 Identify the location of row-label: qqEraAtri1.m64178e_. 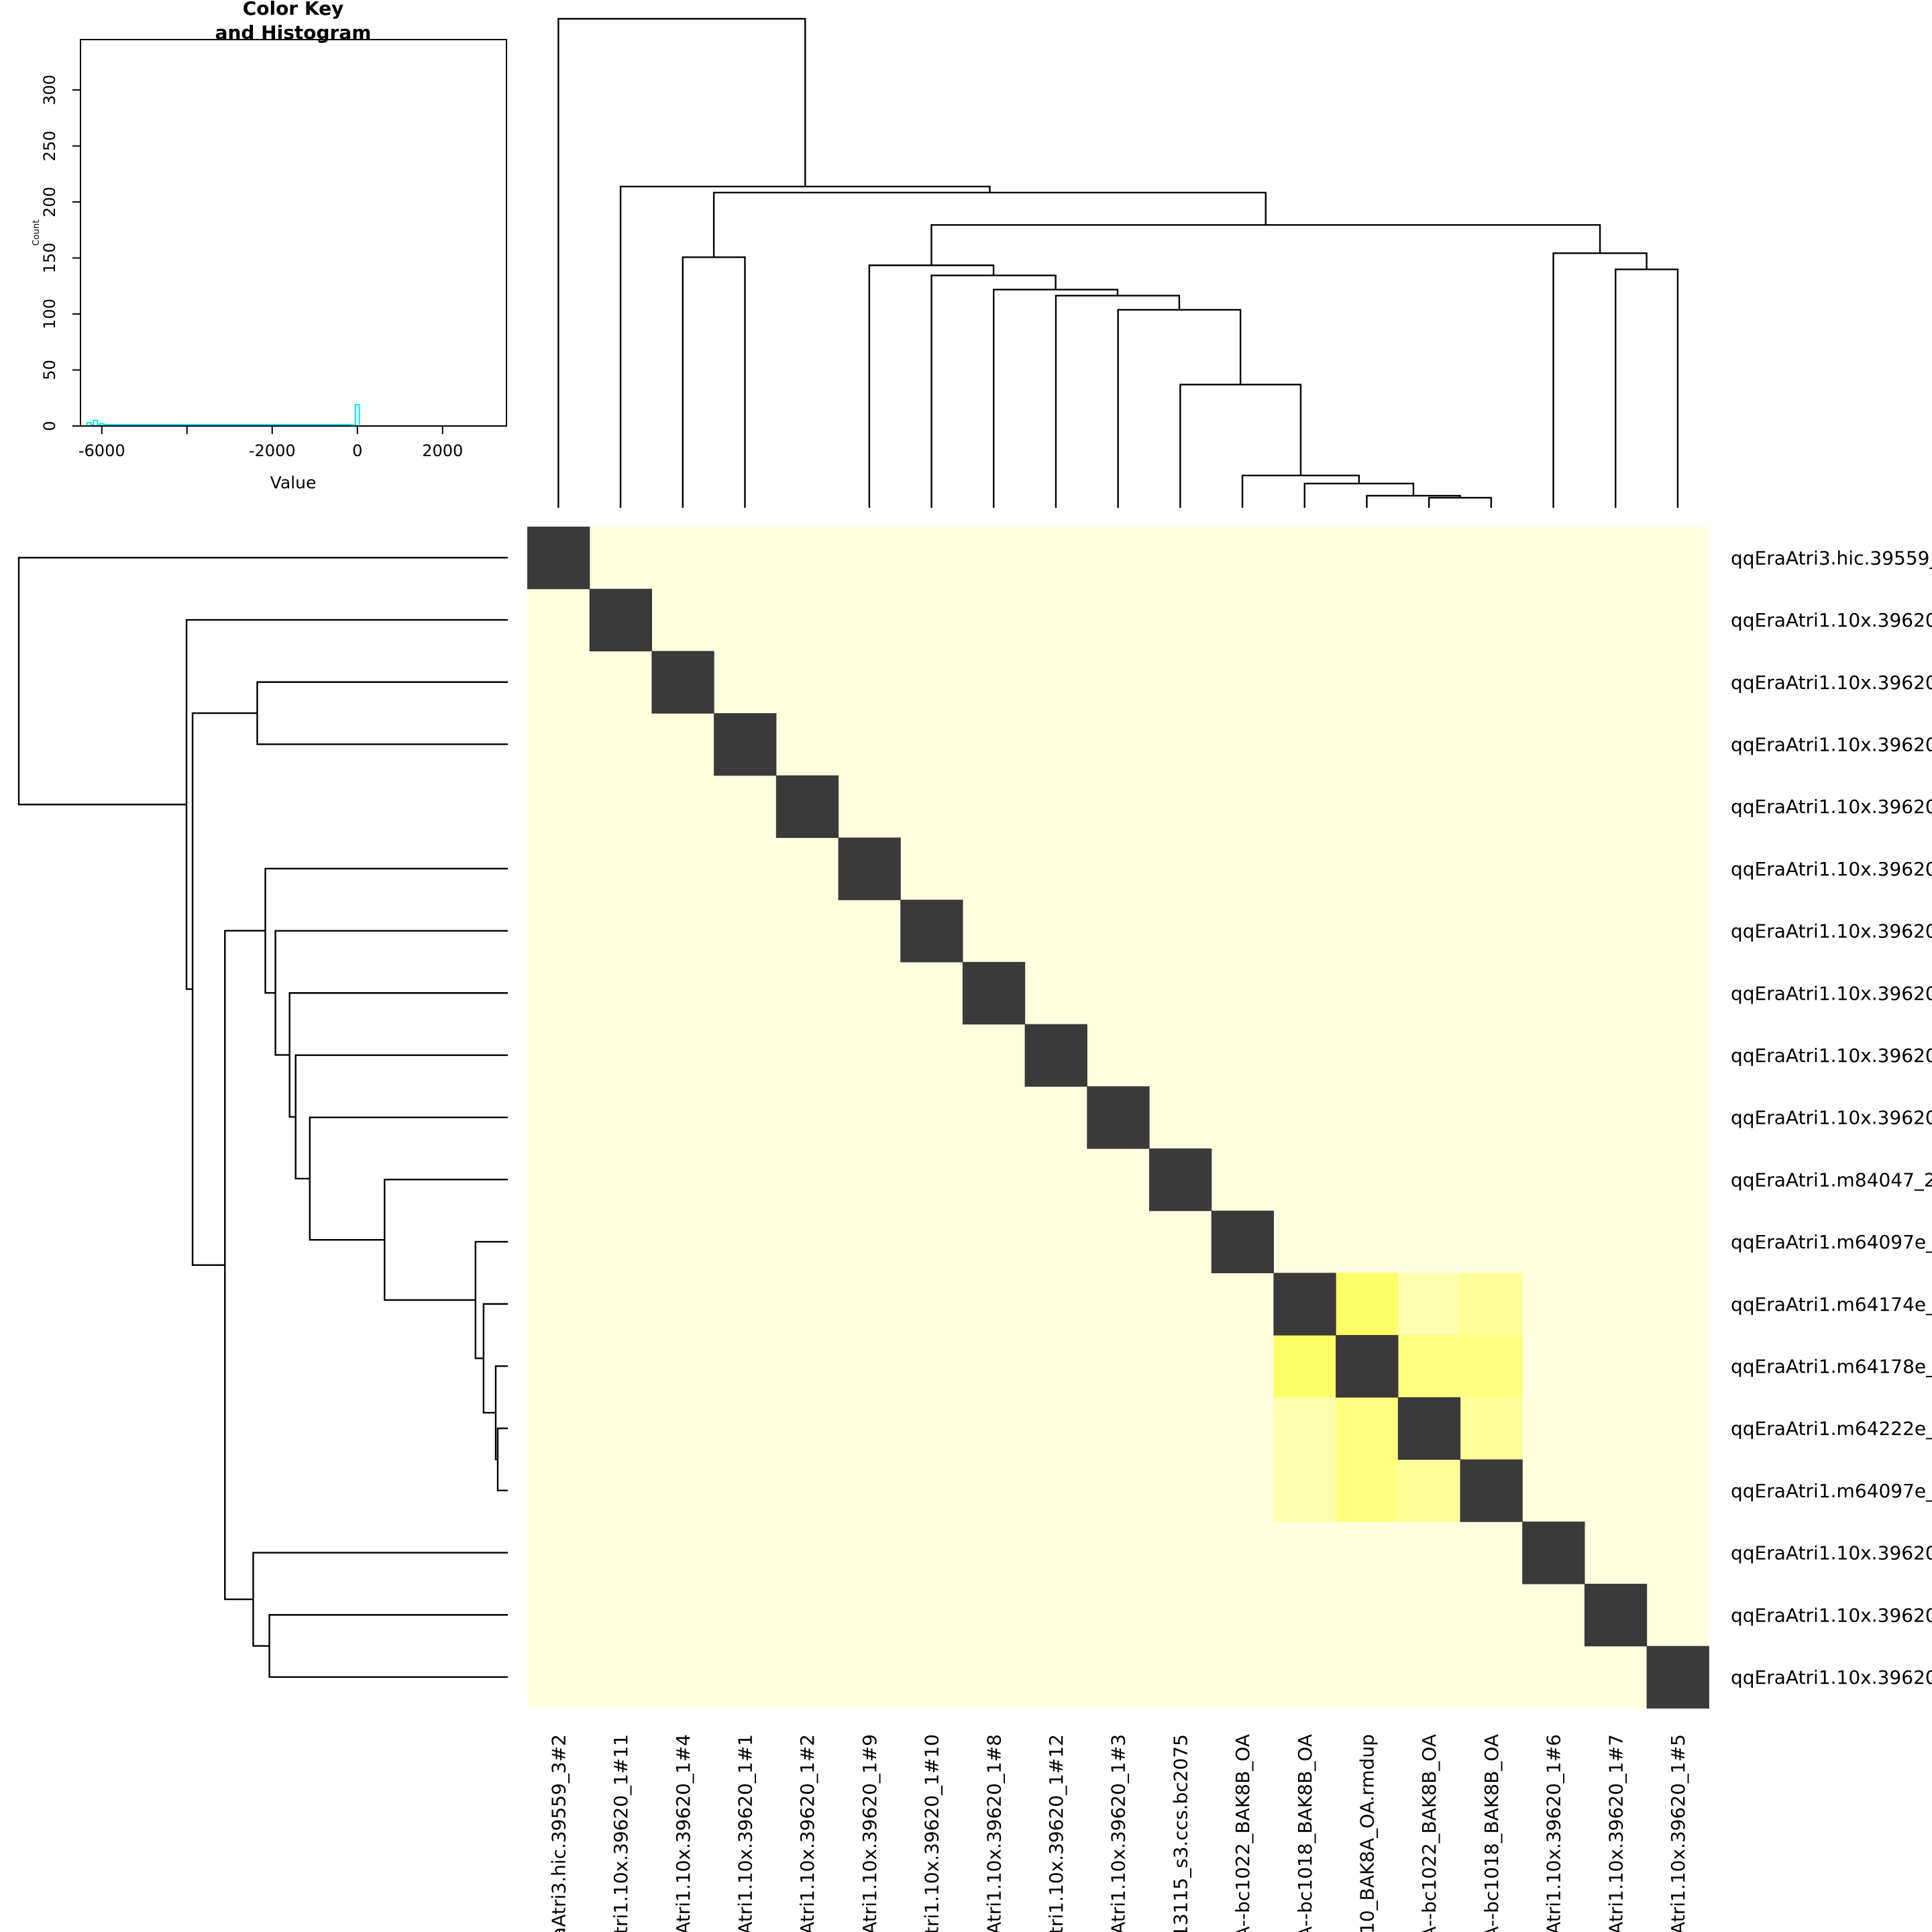
(1831, 1366).